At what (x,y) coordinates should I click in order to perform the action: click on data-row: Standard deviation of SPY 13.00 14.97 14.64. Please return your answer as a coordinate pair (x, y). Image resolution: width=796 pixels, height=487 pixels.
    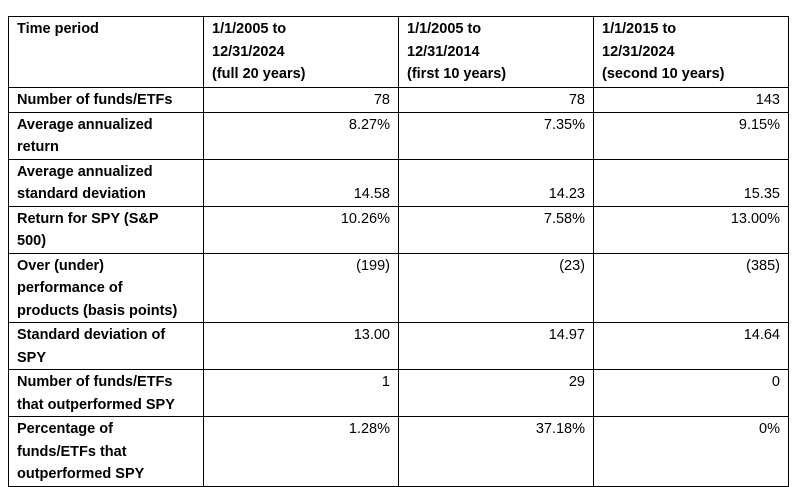
    Looking at the image, I should click on (398, 346).